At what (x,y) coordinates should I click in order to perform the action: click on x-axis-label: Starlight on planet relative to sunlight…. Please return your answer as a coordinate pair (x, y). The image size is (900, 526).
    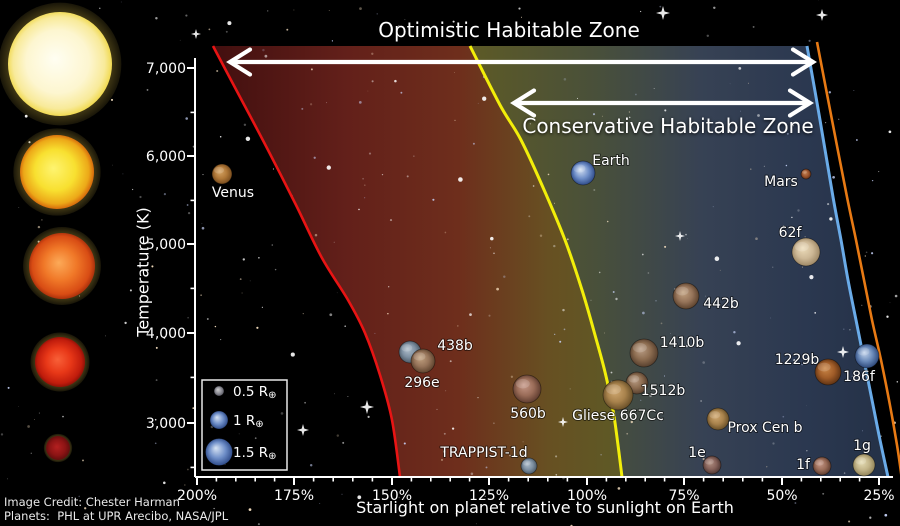
    Looking at the image, I should click on (545, 507).